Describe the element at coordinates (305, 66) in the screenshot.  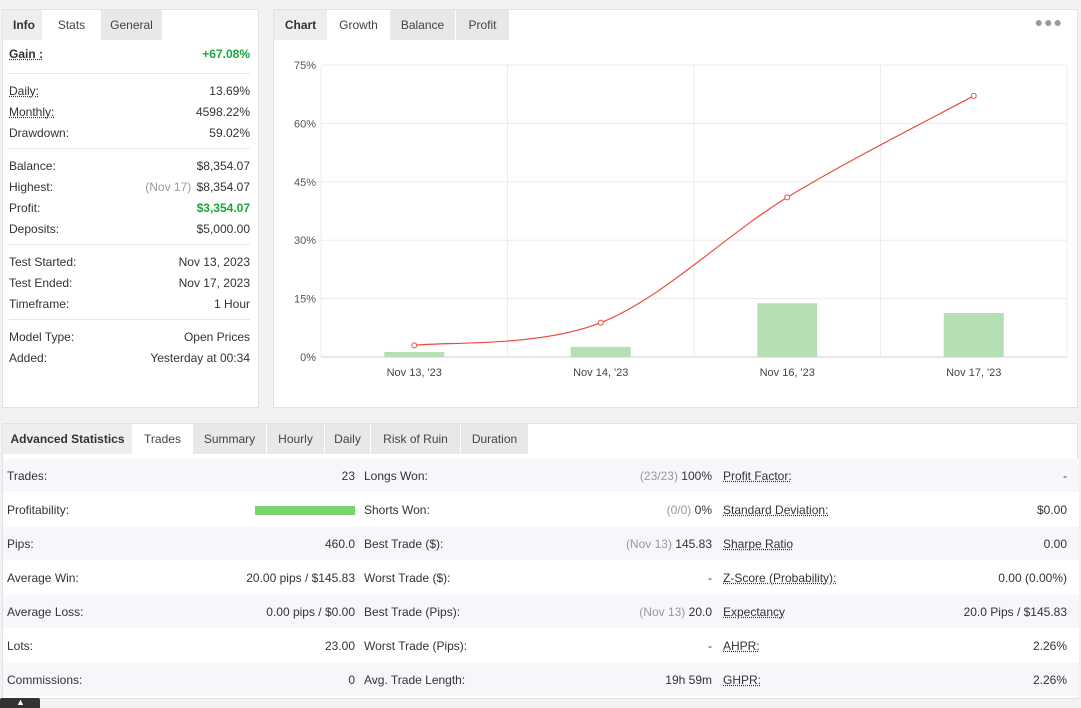
I see `y-tick-label: 75%` at that location.